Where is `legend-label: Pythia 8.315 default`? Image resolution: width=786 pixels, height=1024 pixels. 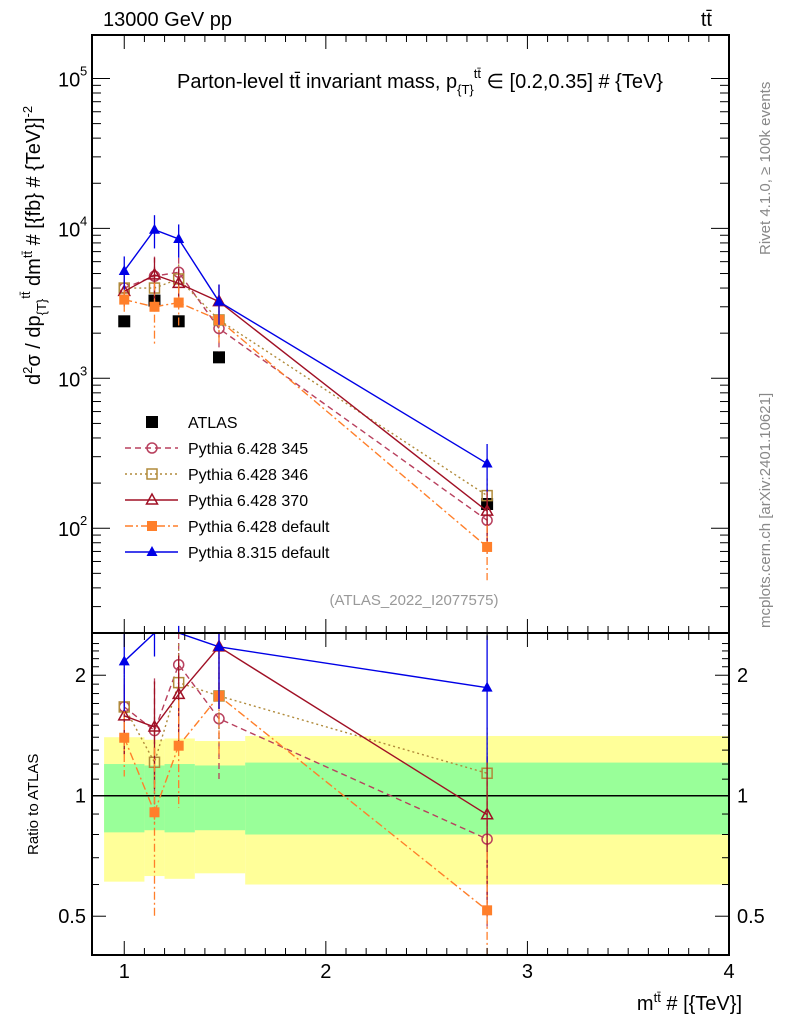 legend-label: Pythia 8.315 default is located at coordinates (259, 553).